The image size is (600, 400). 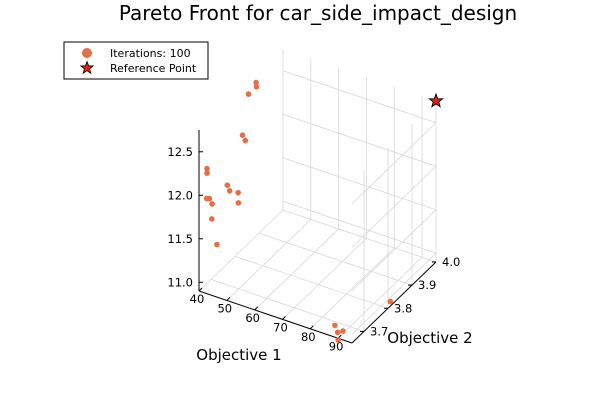 I want to click on y-axis-line, so click(x=394, y=302).